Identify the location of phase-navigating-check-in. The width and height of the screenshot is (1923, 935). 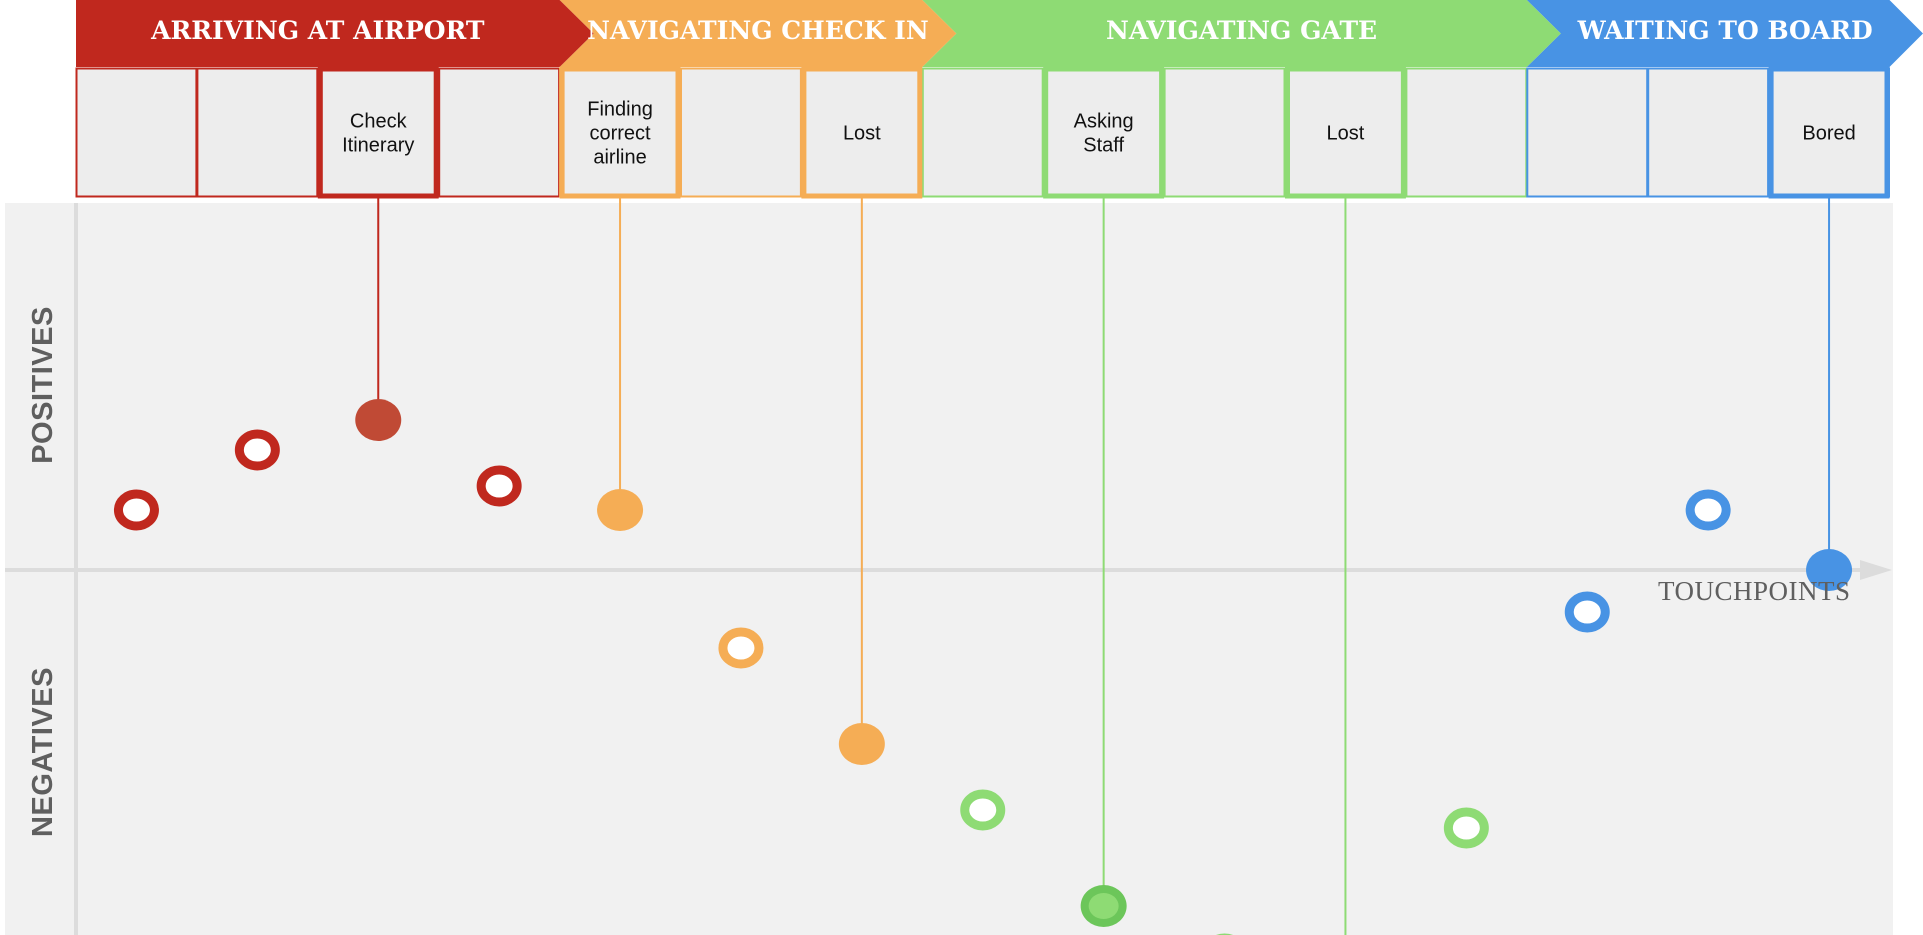
(758, 33).